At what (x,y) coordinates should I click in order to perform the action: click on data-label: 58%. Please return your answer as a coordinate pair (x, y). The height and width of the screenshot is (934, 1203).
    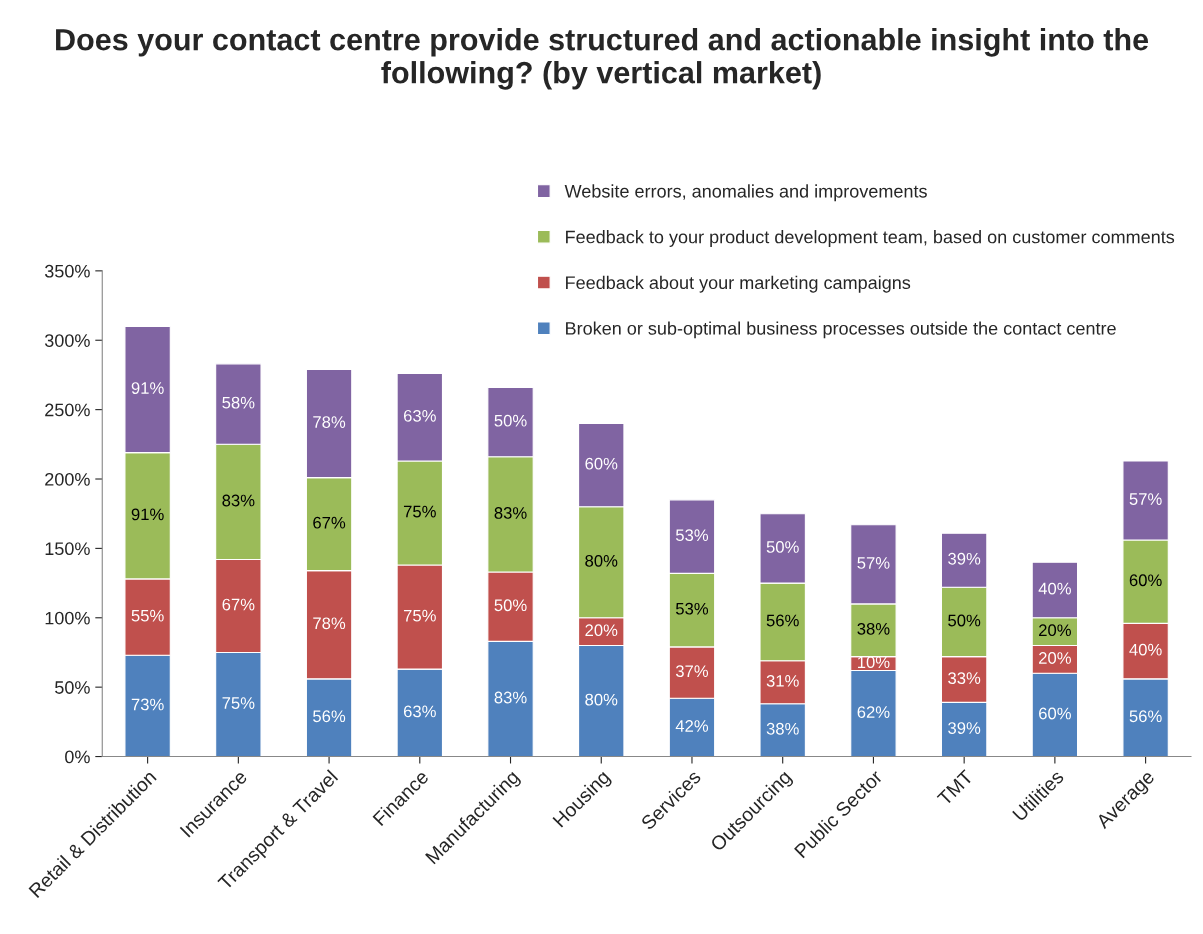
    Looking at the image, I should click on (238, 402).